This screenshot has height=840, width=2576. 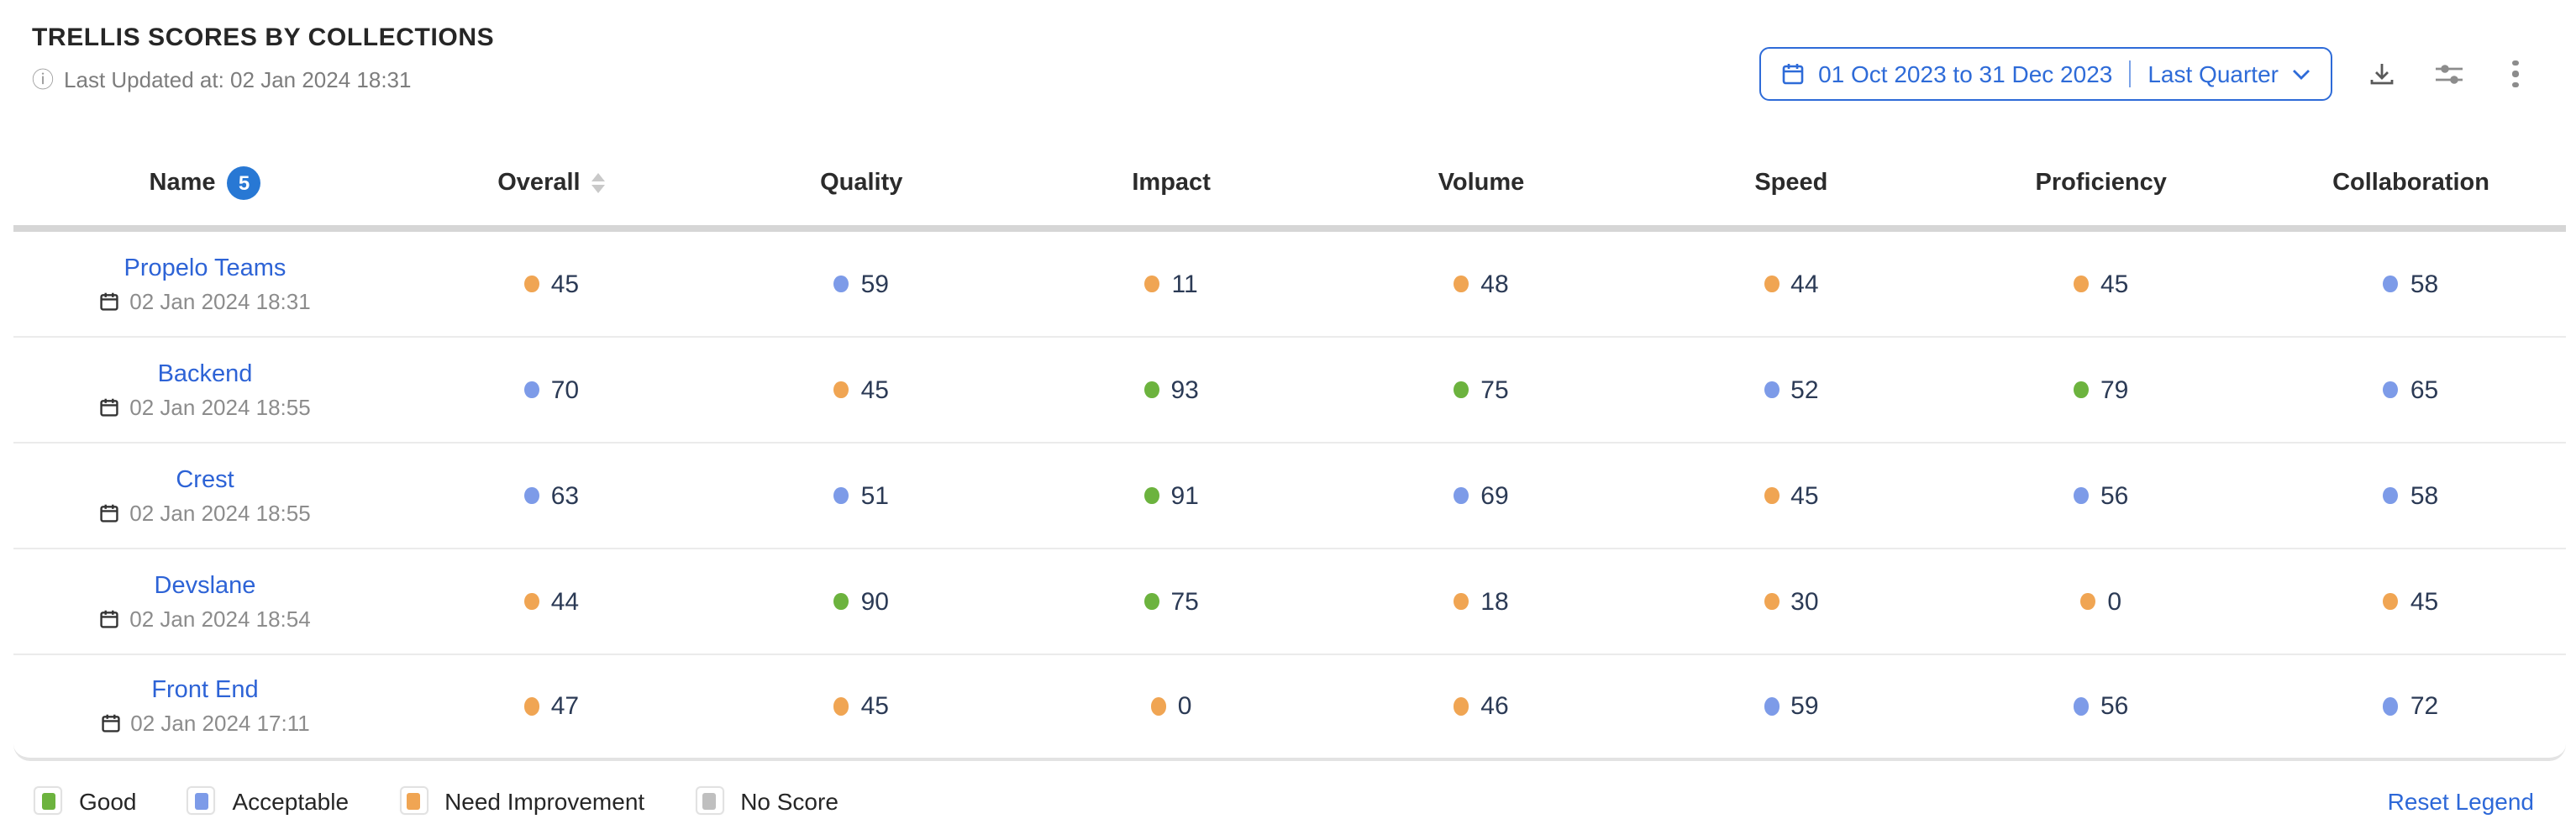 What do you see at coordinates (2448, 73) in the screenshot?
I see `settings-sliders-button` at bounding box center [2448, 73].